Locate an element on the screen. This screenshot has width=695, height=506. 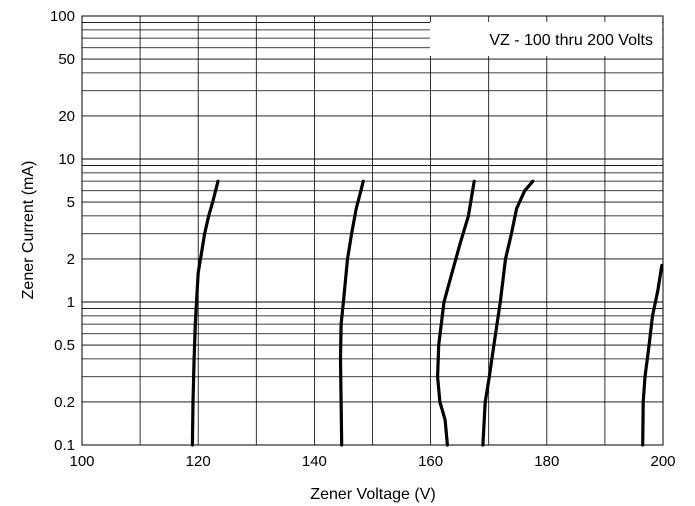
y-tick-label: 5 is located at coordinates (71, 202).